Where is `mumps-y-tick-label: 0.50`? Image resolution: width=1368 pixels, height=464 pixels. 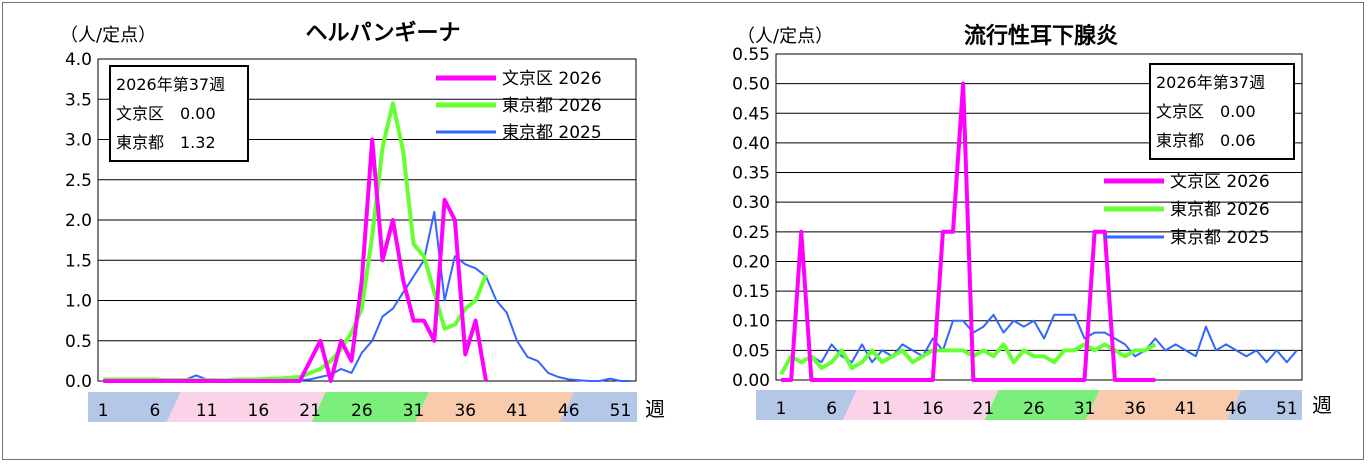
mumps-y-tick-label: 0.50 is located at coordinates (751, 85).